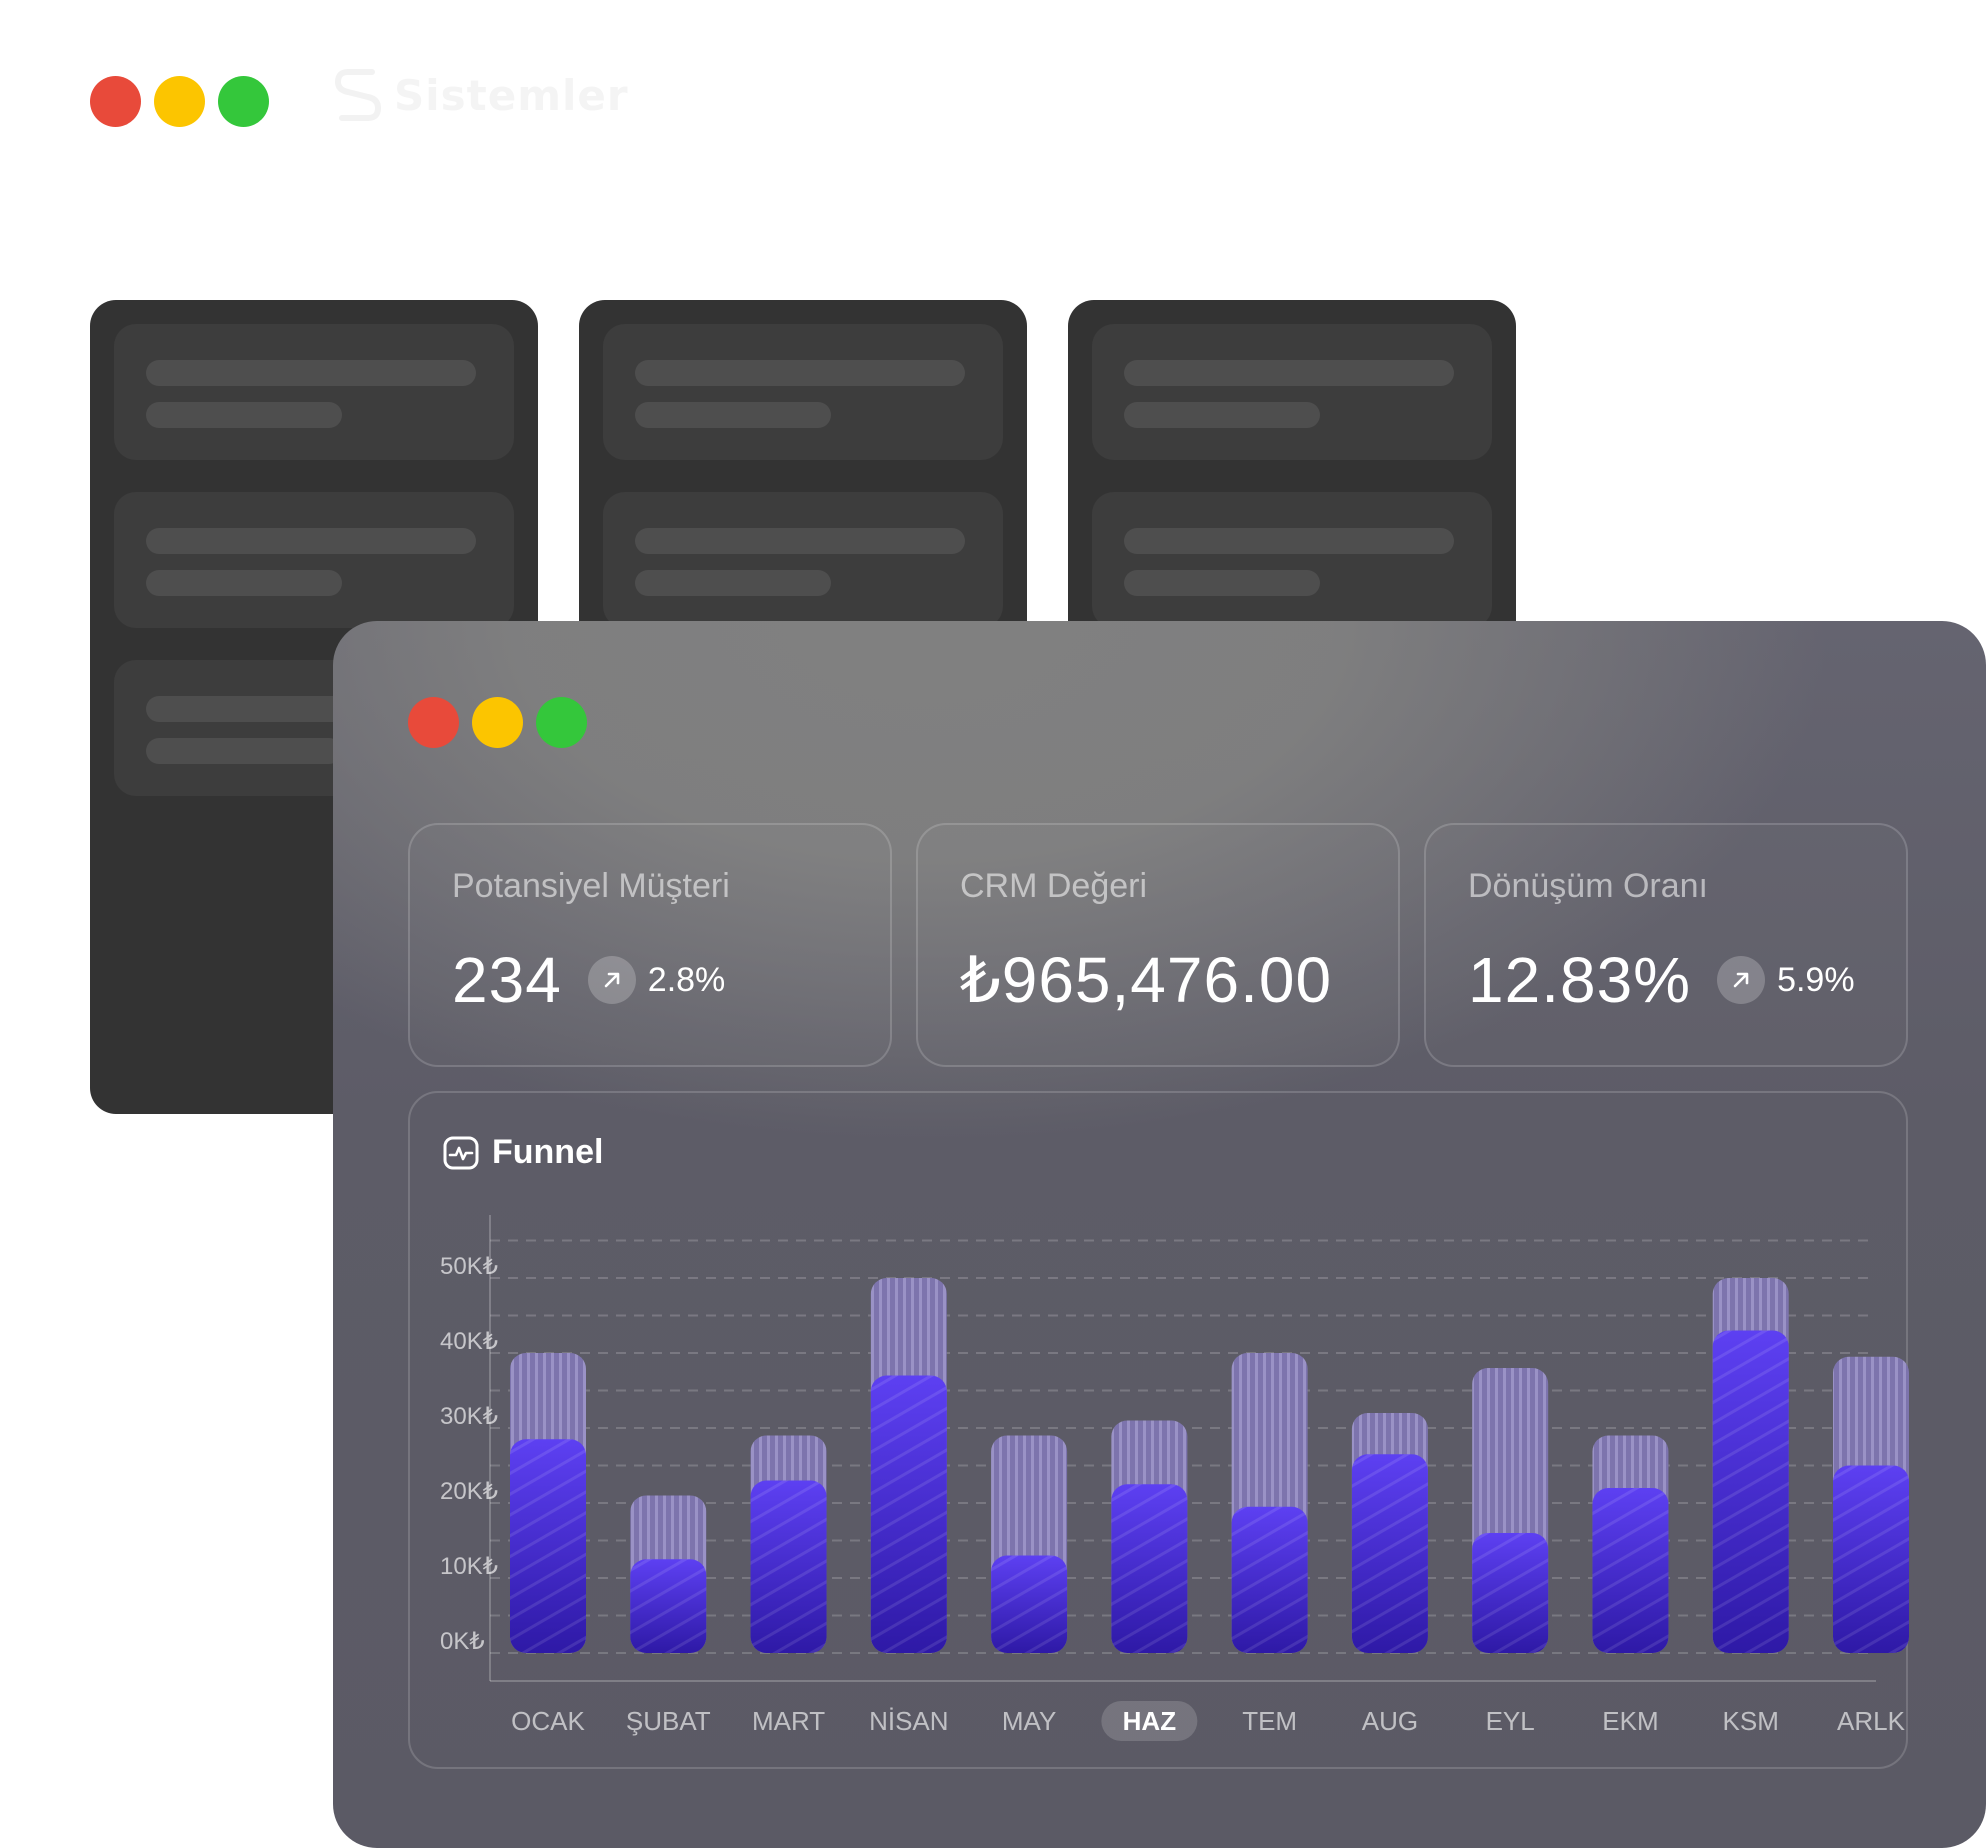 This screenshot has width=1986, height=1848. Describe the element at coordinates (358, 95) in the screenshot. I see `s-logo-icon` at that location.